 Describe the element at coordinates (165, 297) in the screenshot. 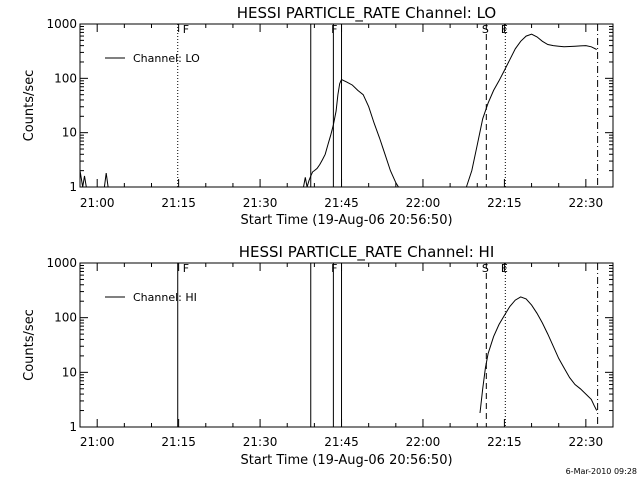

I see `legend-label: Channel: HI` at that location.